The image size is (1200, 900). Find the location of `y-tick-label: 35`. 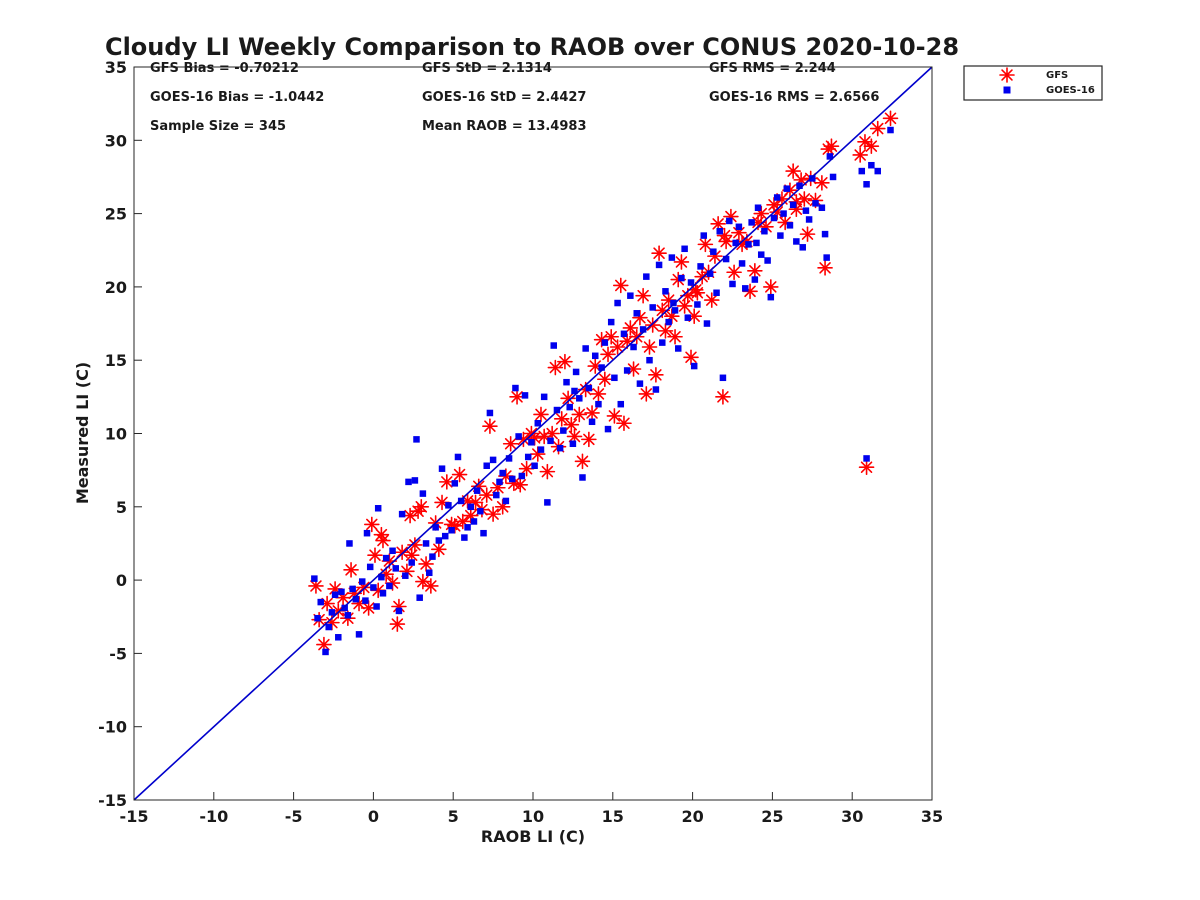

y-tick-label: 35 is located at coordinates (116, 67).